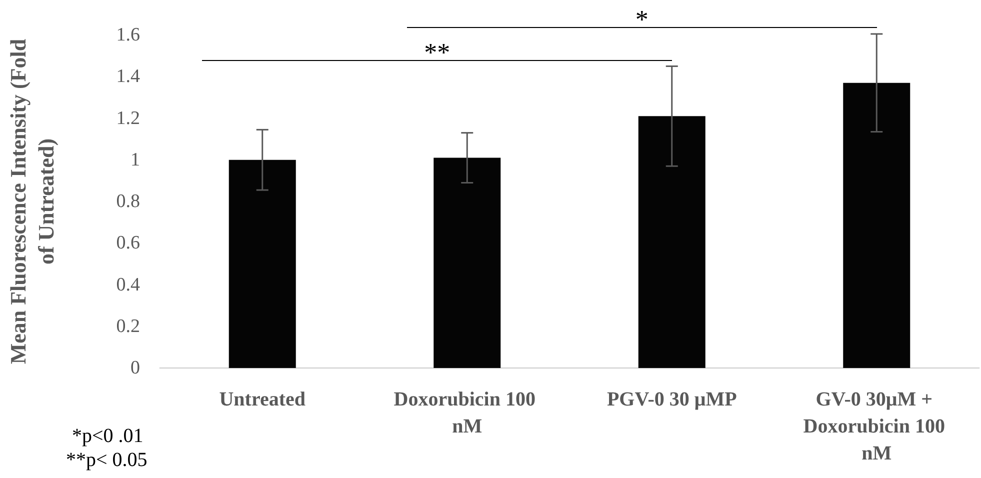 The height and width of the screenshot is (478, 981). I want to click on y-tick-label: 1.4, so click(128, 77).